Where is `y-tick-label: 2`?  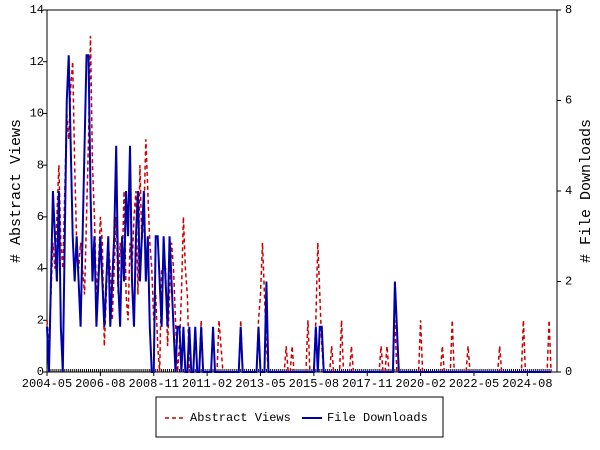 y-tick-label: 2 is located at coordinates (40, 320).